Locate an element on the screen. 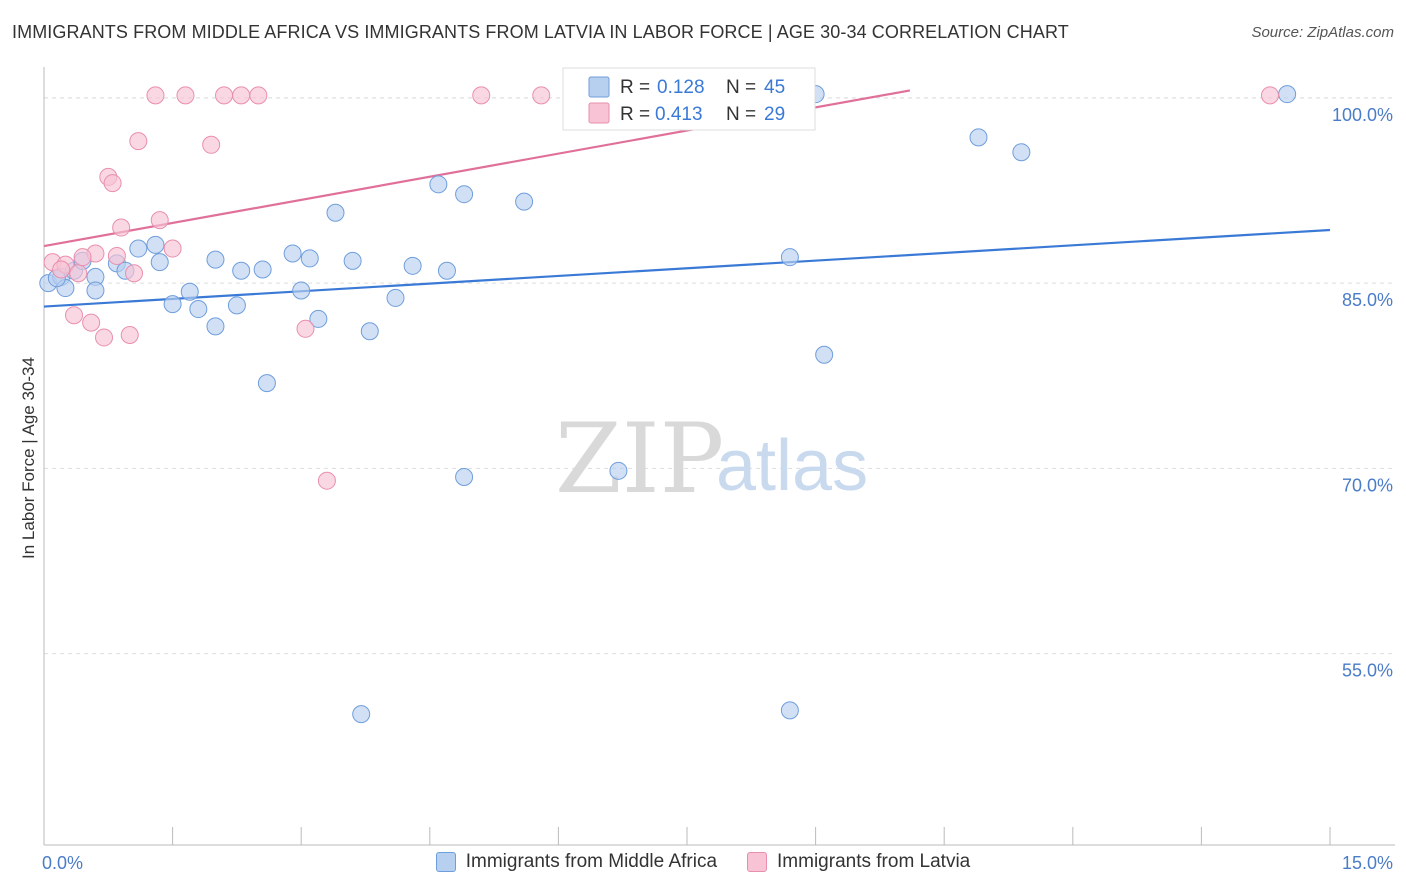 The width and height of the screenshot is (1406, 892). legend-label-latvia: Immigrants from Latvia is located at coordinates (874, 861).